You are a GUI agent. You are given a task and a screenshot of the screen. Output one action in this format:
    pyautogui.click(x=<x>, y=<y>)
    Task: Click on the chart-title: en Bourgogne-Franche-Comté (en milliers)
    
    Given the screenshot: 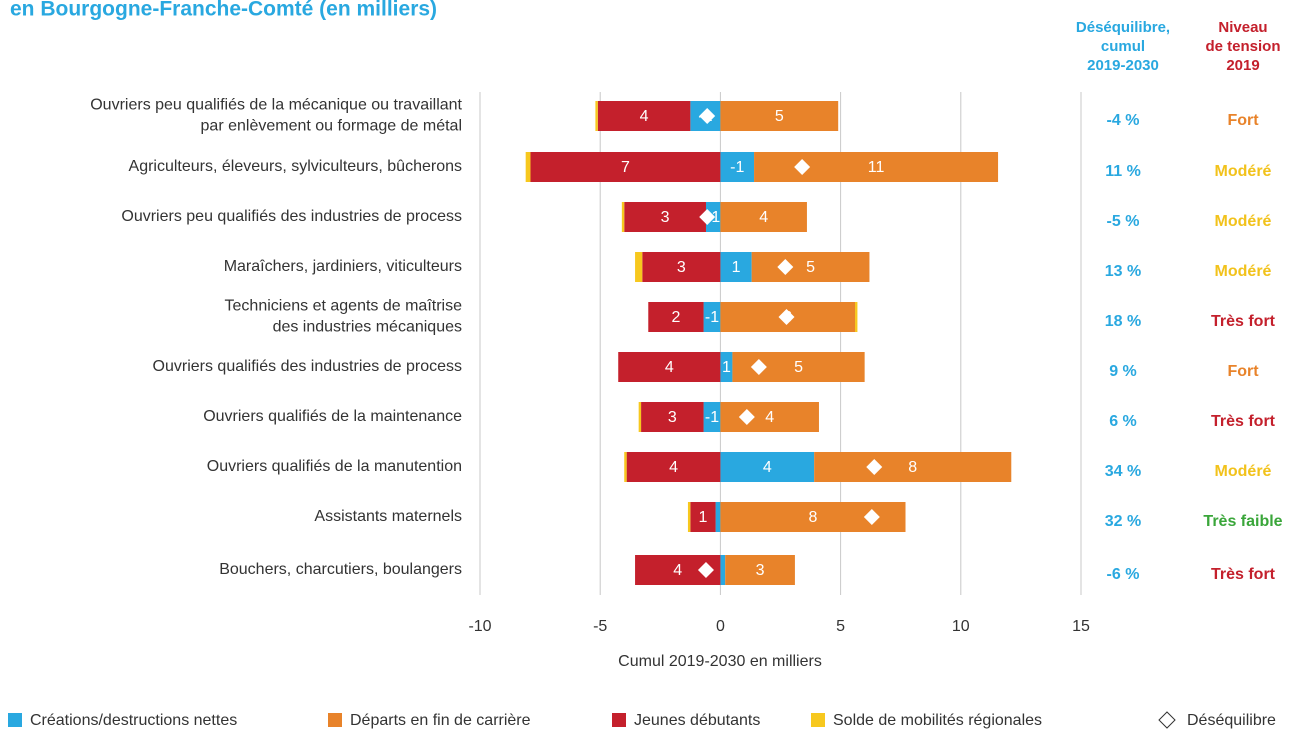 What is the action you would take?
    pyautogui.click(x=223, y=10)
    